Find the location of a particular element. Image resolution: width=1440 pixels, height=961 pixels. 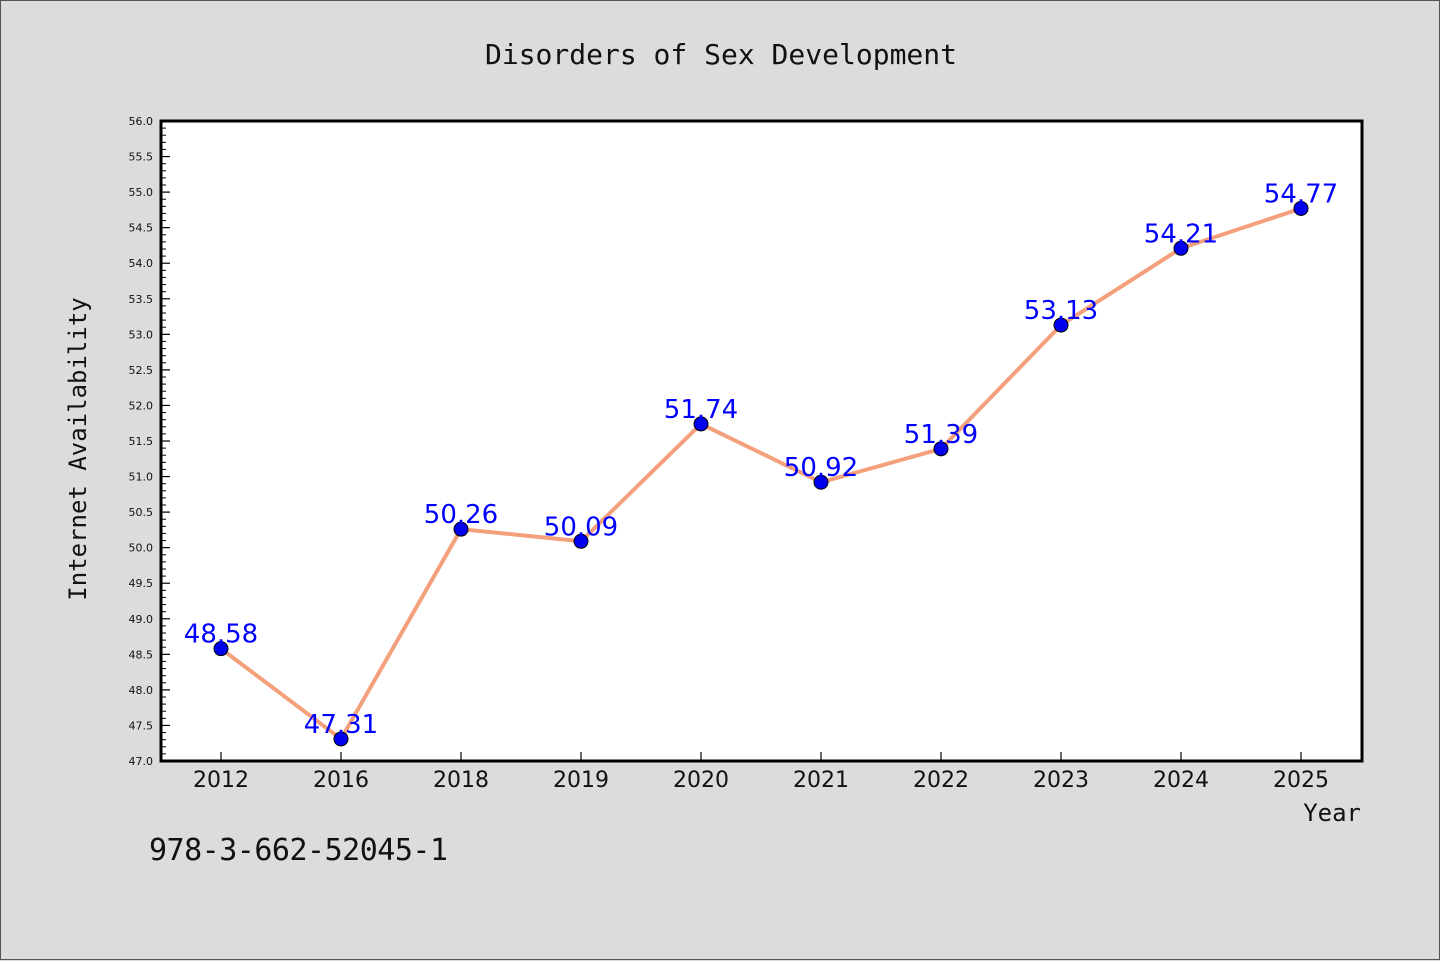

y-tick-label: 52.5 is located at coordinates (141, 370).